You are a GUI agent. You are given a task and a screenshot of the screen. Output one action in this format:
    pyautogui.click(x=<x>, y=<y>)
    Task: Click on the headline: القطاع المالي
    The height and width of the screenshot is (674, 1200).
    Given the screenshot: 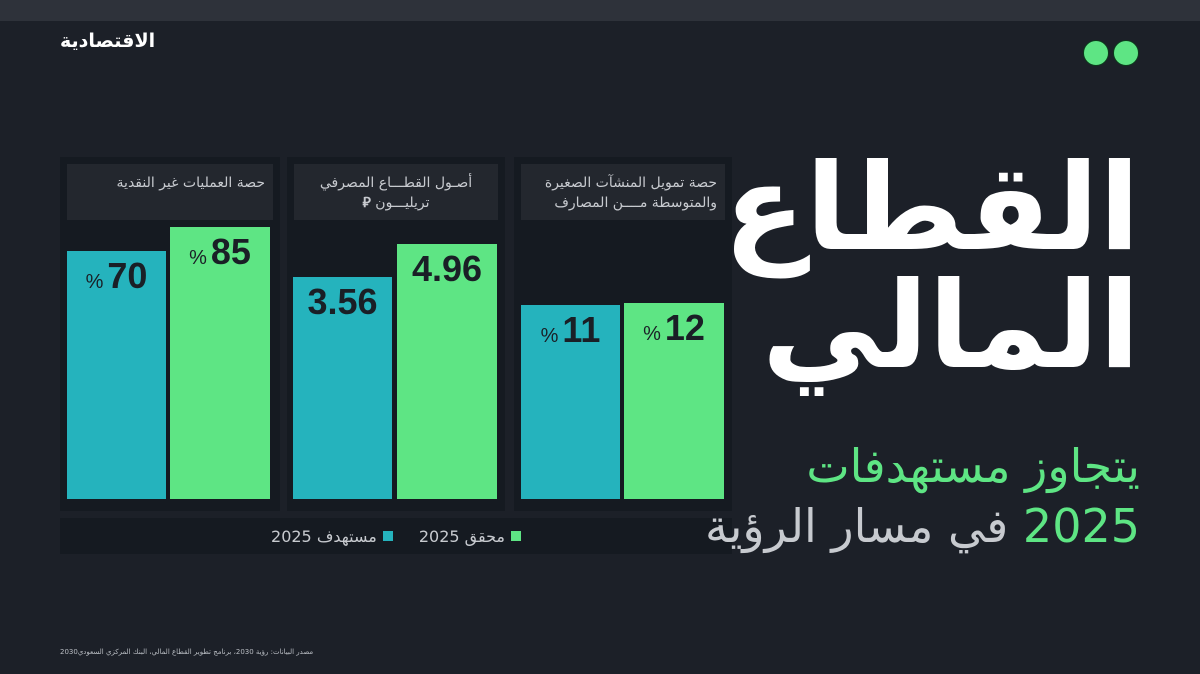 What is the action you would take?
    pyautogui.click(x=931, y=267)
    